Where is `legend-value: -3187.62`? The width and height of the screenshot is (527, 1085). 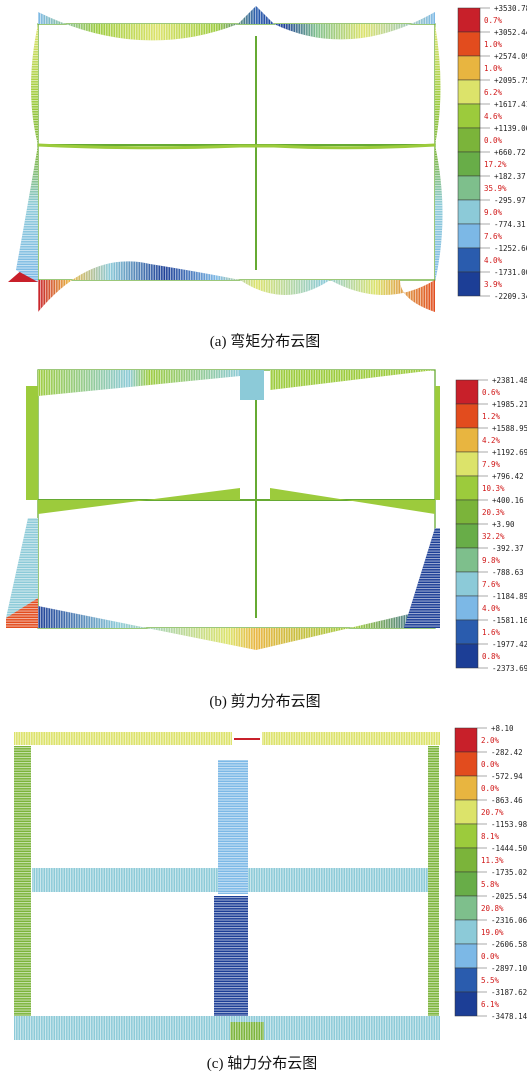 legend-value: -3187.62 is located at coordinates (509, 992).